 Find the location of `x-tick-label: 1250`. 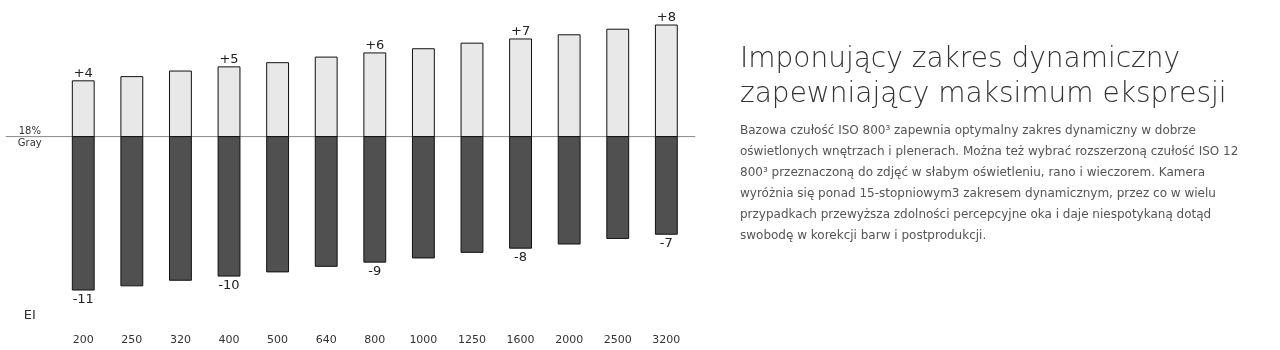

x-tick-label: 1250 is located at coordinates (471, 339).